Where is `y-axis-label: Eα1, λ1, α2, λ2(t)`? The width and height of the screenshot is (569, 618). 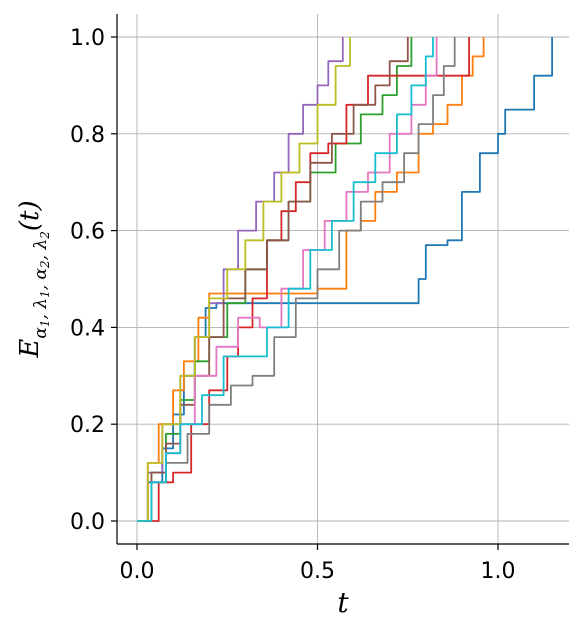 y-axis-label: Eα1, λ1, α2, λ2(t) is located at coordinates (33, 279).